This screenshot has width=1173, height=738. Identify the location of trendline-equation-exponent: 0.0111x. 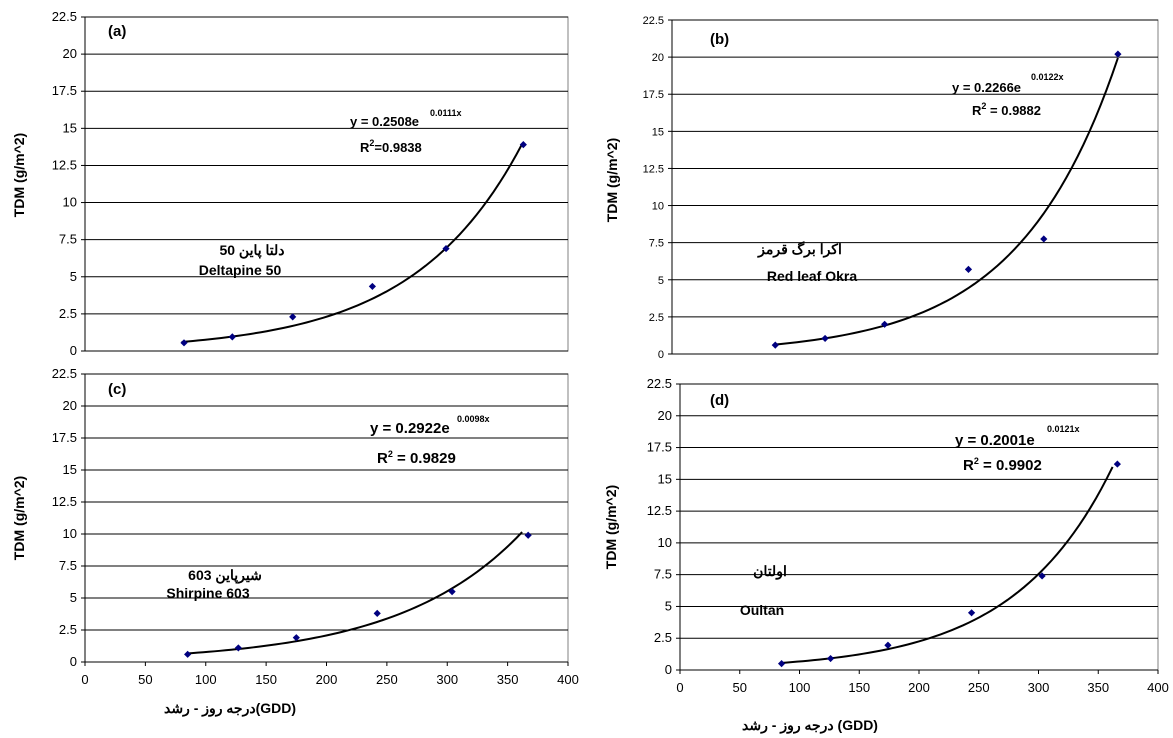
(446, 113).